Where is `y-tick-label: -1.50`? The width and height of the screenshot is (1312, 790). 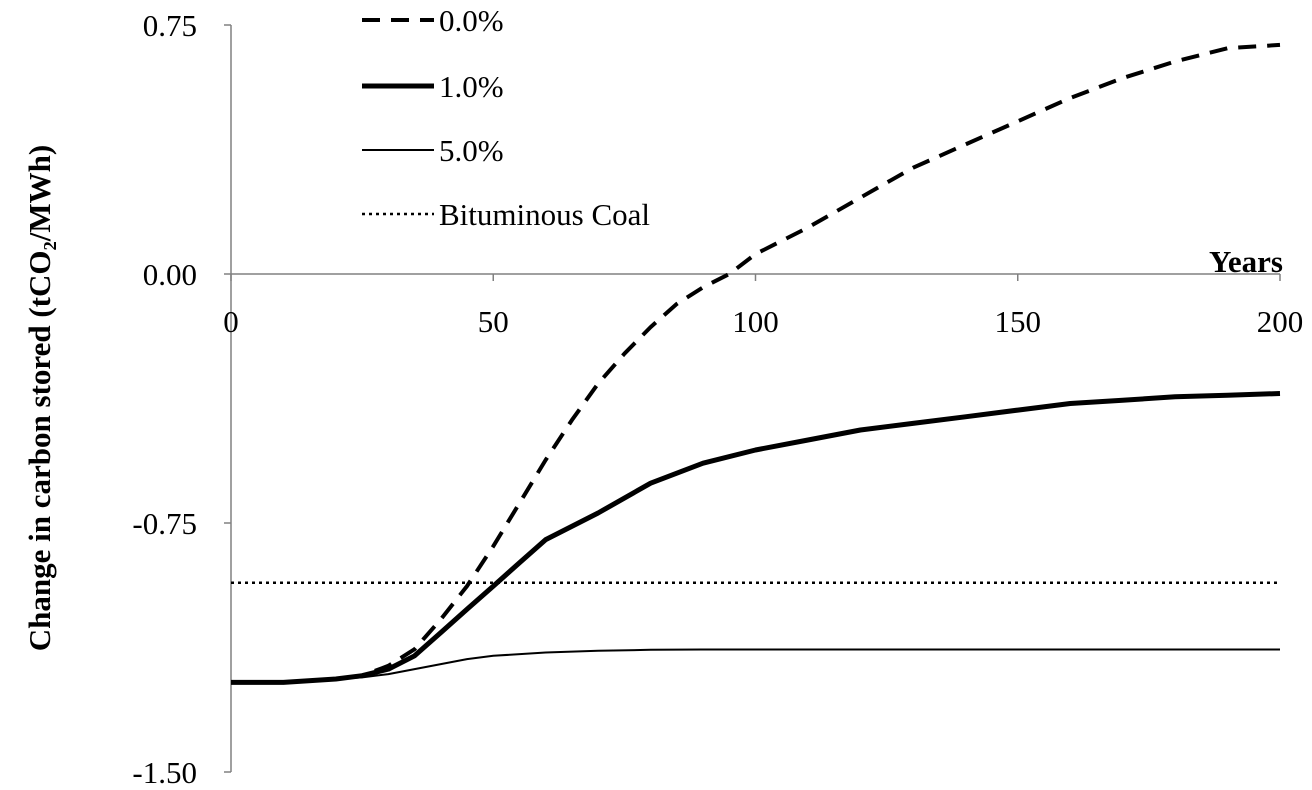
y-tick-label: -1.50 is located at coordinates (164, 772).